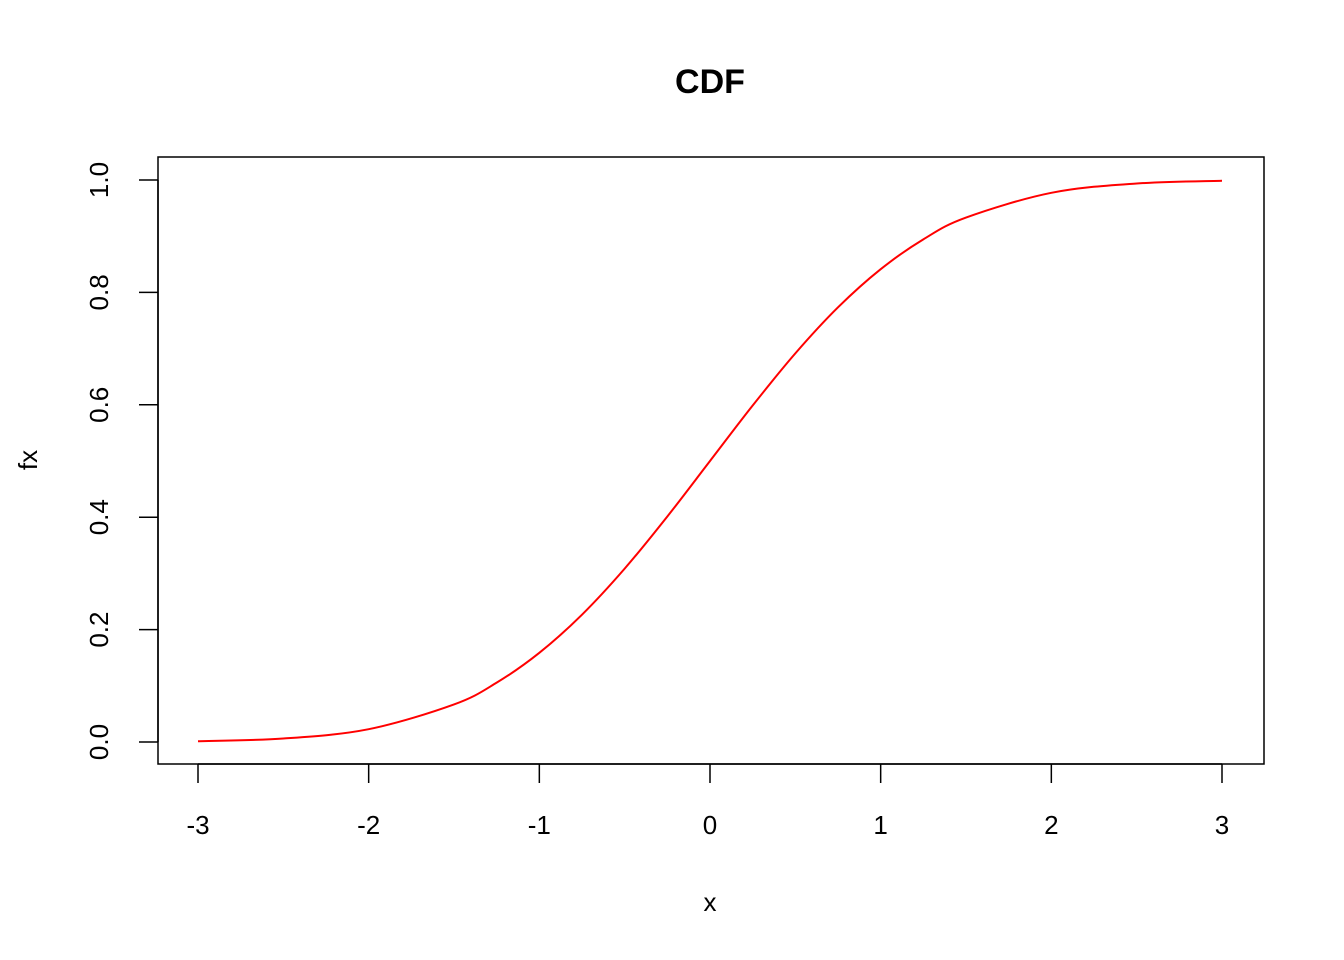 This screenshot has width=1344, height=960. What do you see at coordinates (99, 517) in the screenshot?
I see `y-tick-label: 0.4` at bounding box center [99, 517].